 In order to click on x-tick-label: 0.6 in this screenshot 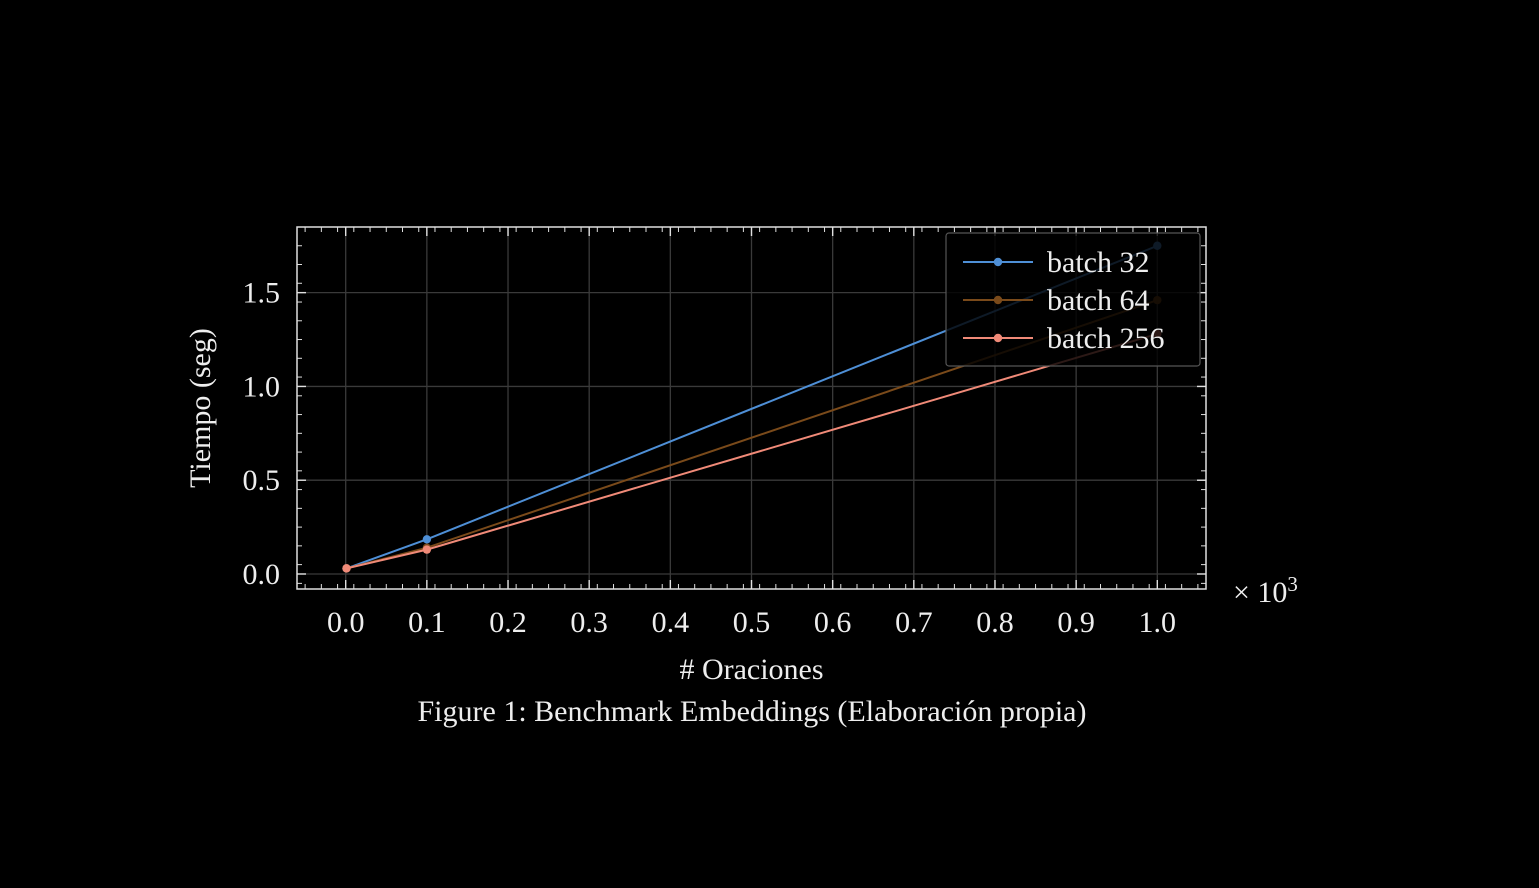, I will do `click(833, 622)`.